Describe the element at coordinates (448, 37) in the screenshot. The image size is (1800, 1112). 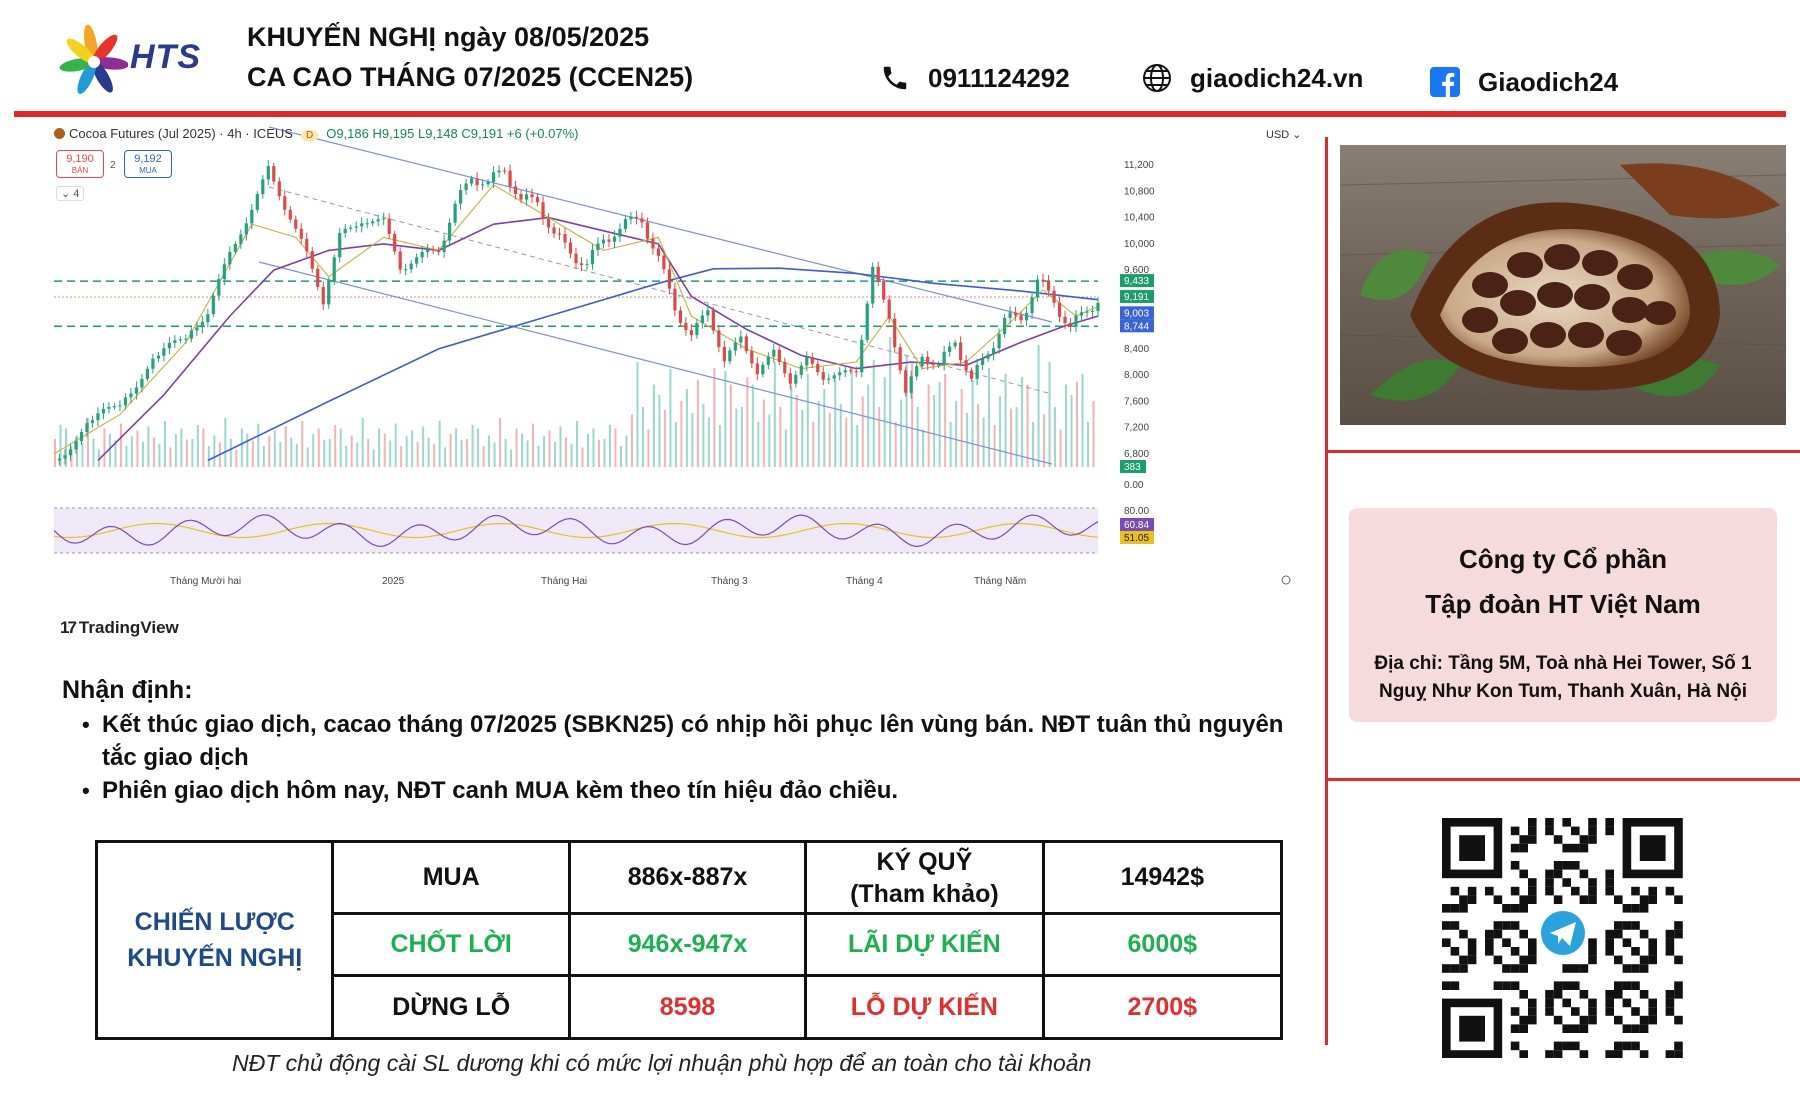
I see `report-title: KHUYẾN NGHỊ ngày 08/05/2025` at that location.